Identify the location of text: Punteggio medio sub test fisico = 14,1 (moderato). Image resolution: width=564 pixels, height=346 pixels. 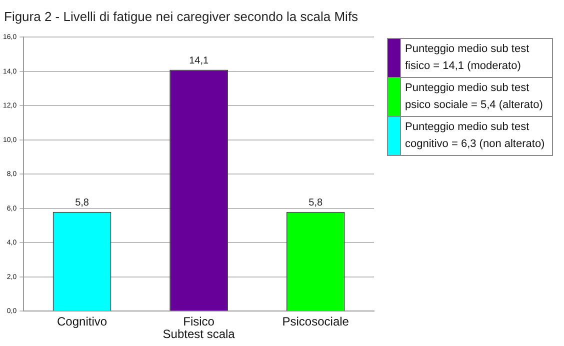
(467, 58).